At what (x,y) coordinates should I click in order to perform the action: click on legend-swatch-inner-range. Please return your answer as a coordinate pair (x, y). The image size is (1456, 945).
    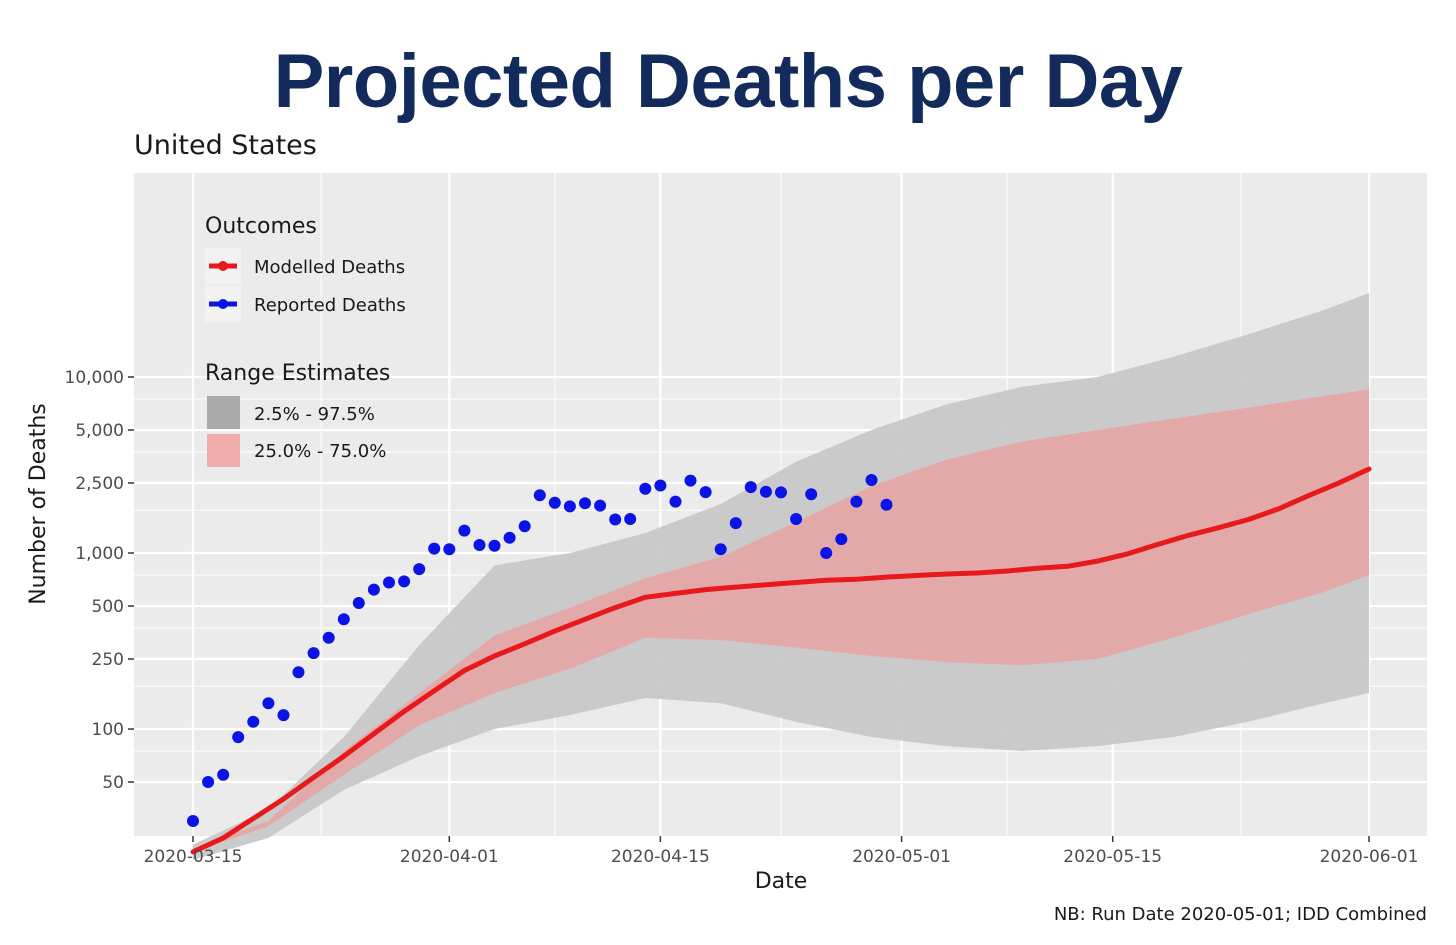
    Looking at the image, I should click on (223, 450).